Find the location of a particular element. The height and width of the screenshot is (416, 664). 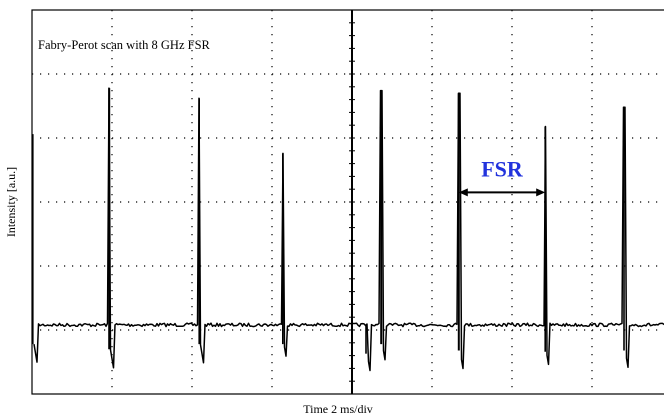

x-axis-label: Time 2 ms/div is located at coordinates (338, 409).